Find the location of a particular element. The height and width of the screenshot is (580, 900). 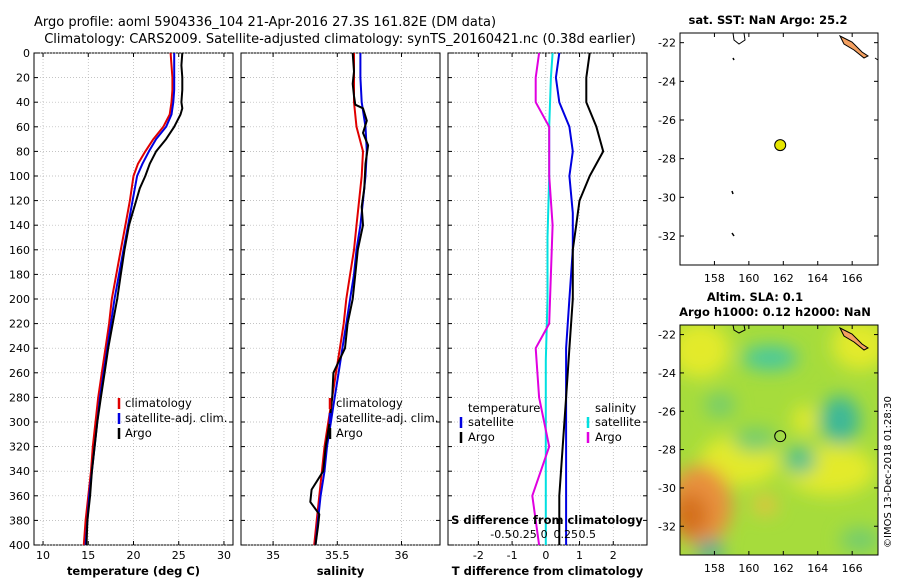

y-tick-label: 180 is located at coordinates (19, 274).